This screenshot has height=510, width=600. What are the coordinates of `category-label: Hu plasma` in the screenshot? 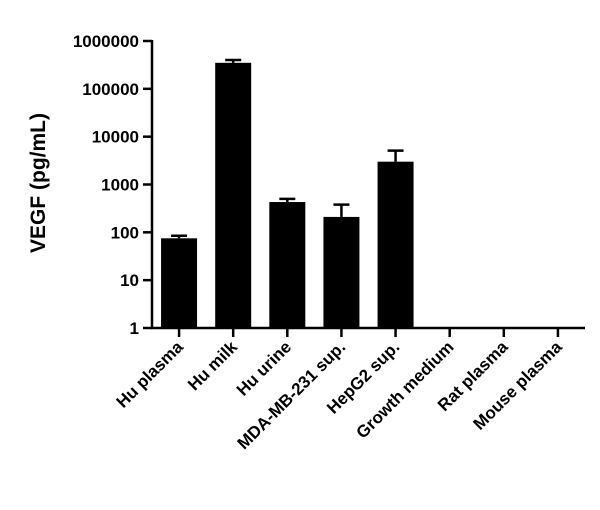 It's located at (150, 374).